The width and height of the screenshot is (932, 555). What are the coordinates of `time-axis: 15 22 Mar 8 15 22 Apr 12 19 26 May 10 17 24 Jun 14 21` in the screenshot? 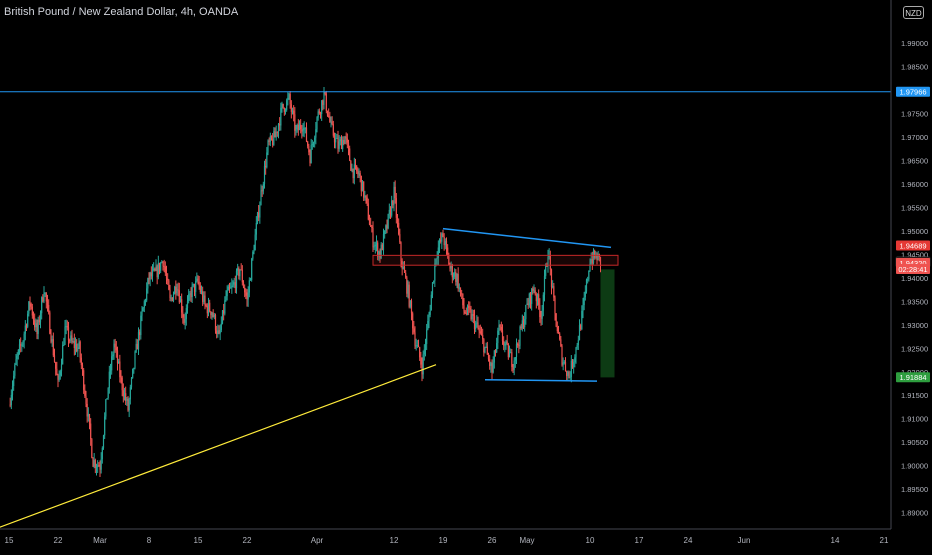 It's located at (447, 540).